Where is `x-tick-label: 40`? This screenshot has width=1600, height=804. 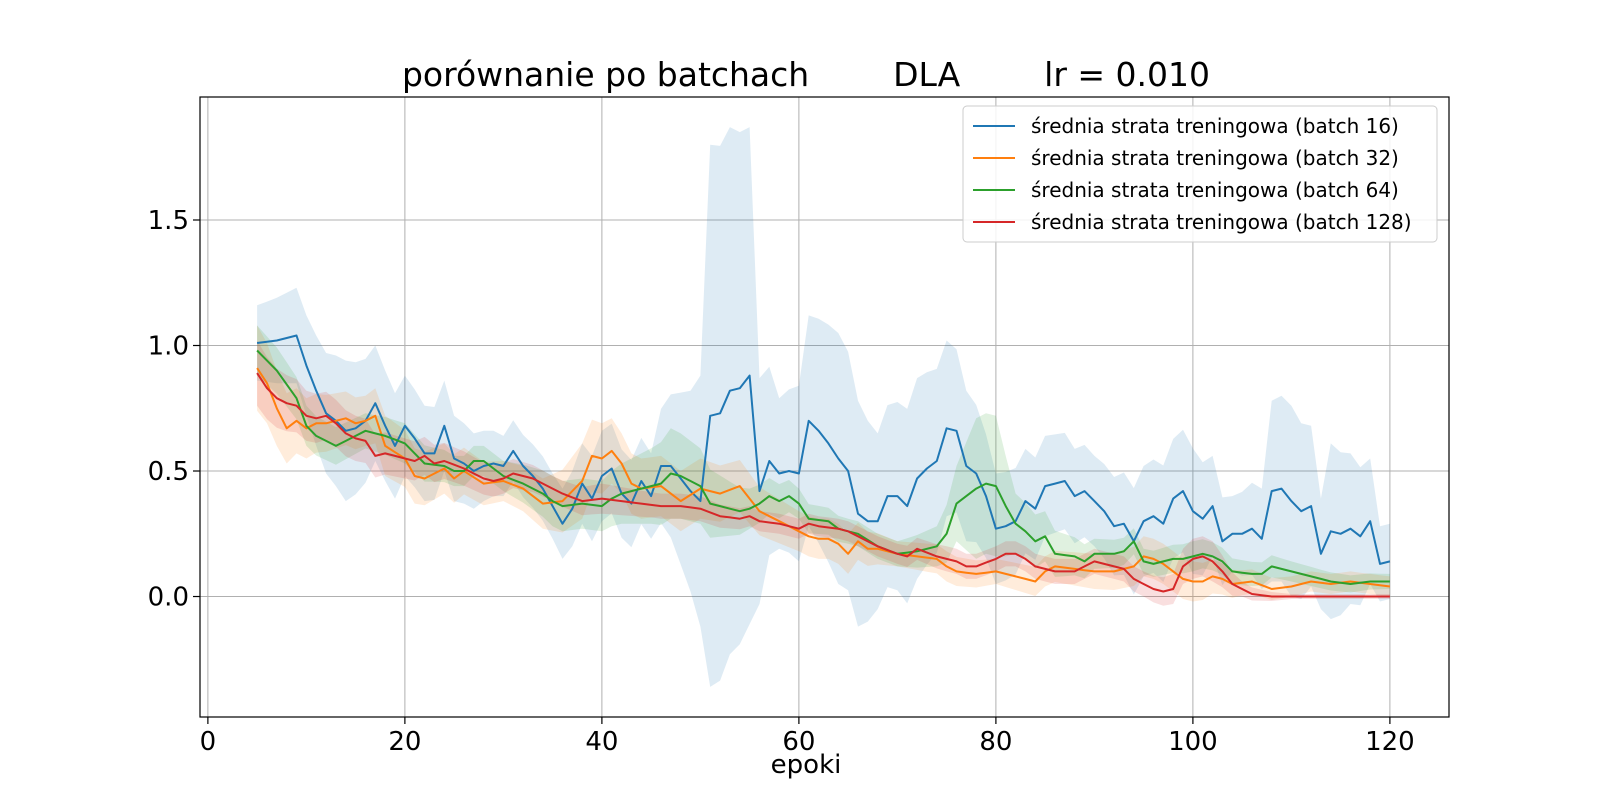
x-tick-label: 40 is located at coordinates (601, 742).